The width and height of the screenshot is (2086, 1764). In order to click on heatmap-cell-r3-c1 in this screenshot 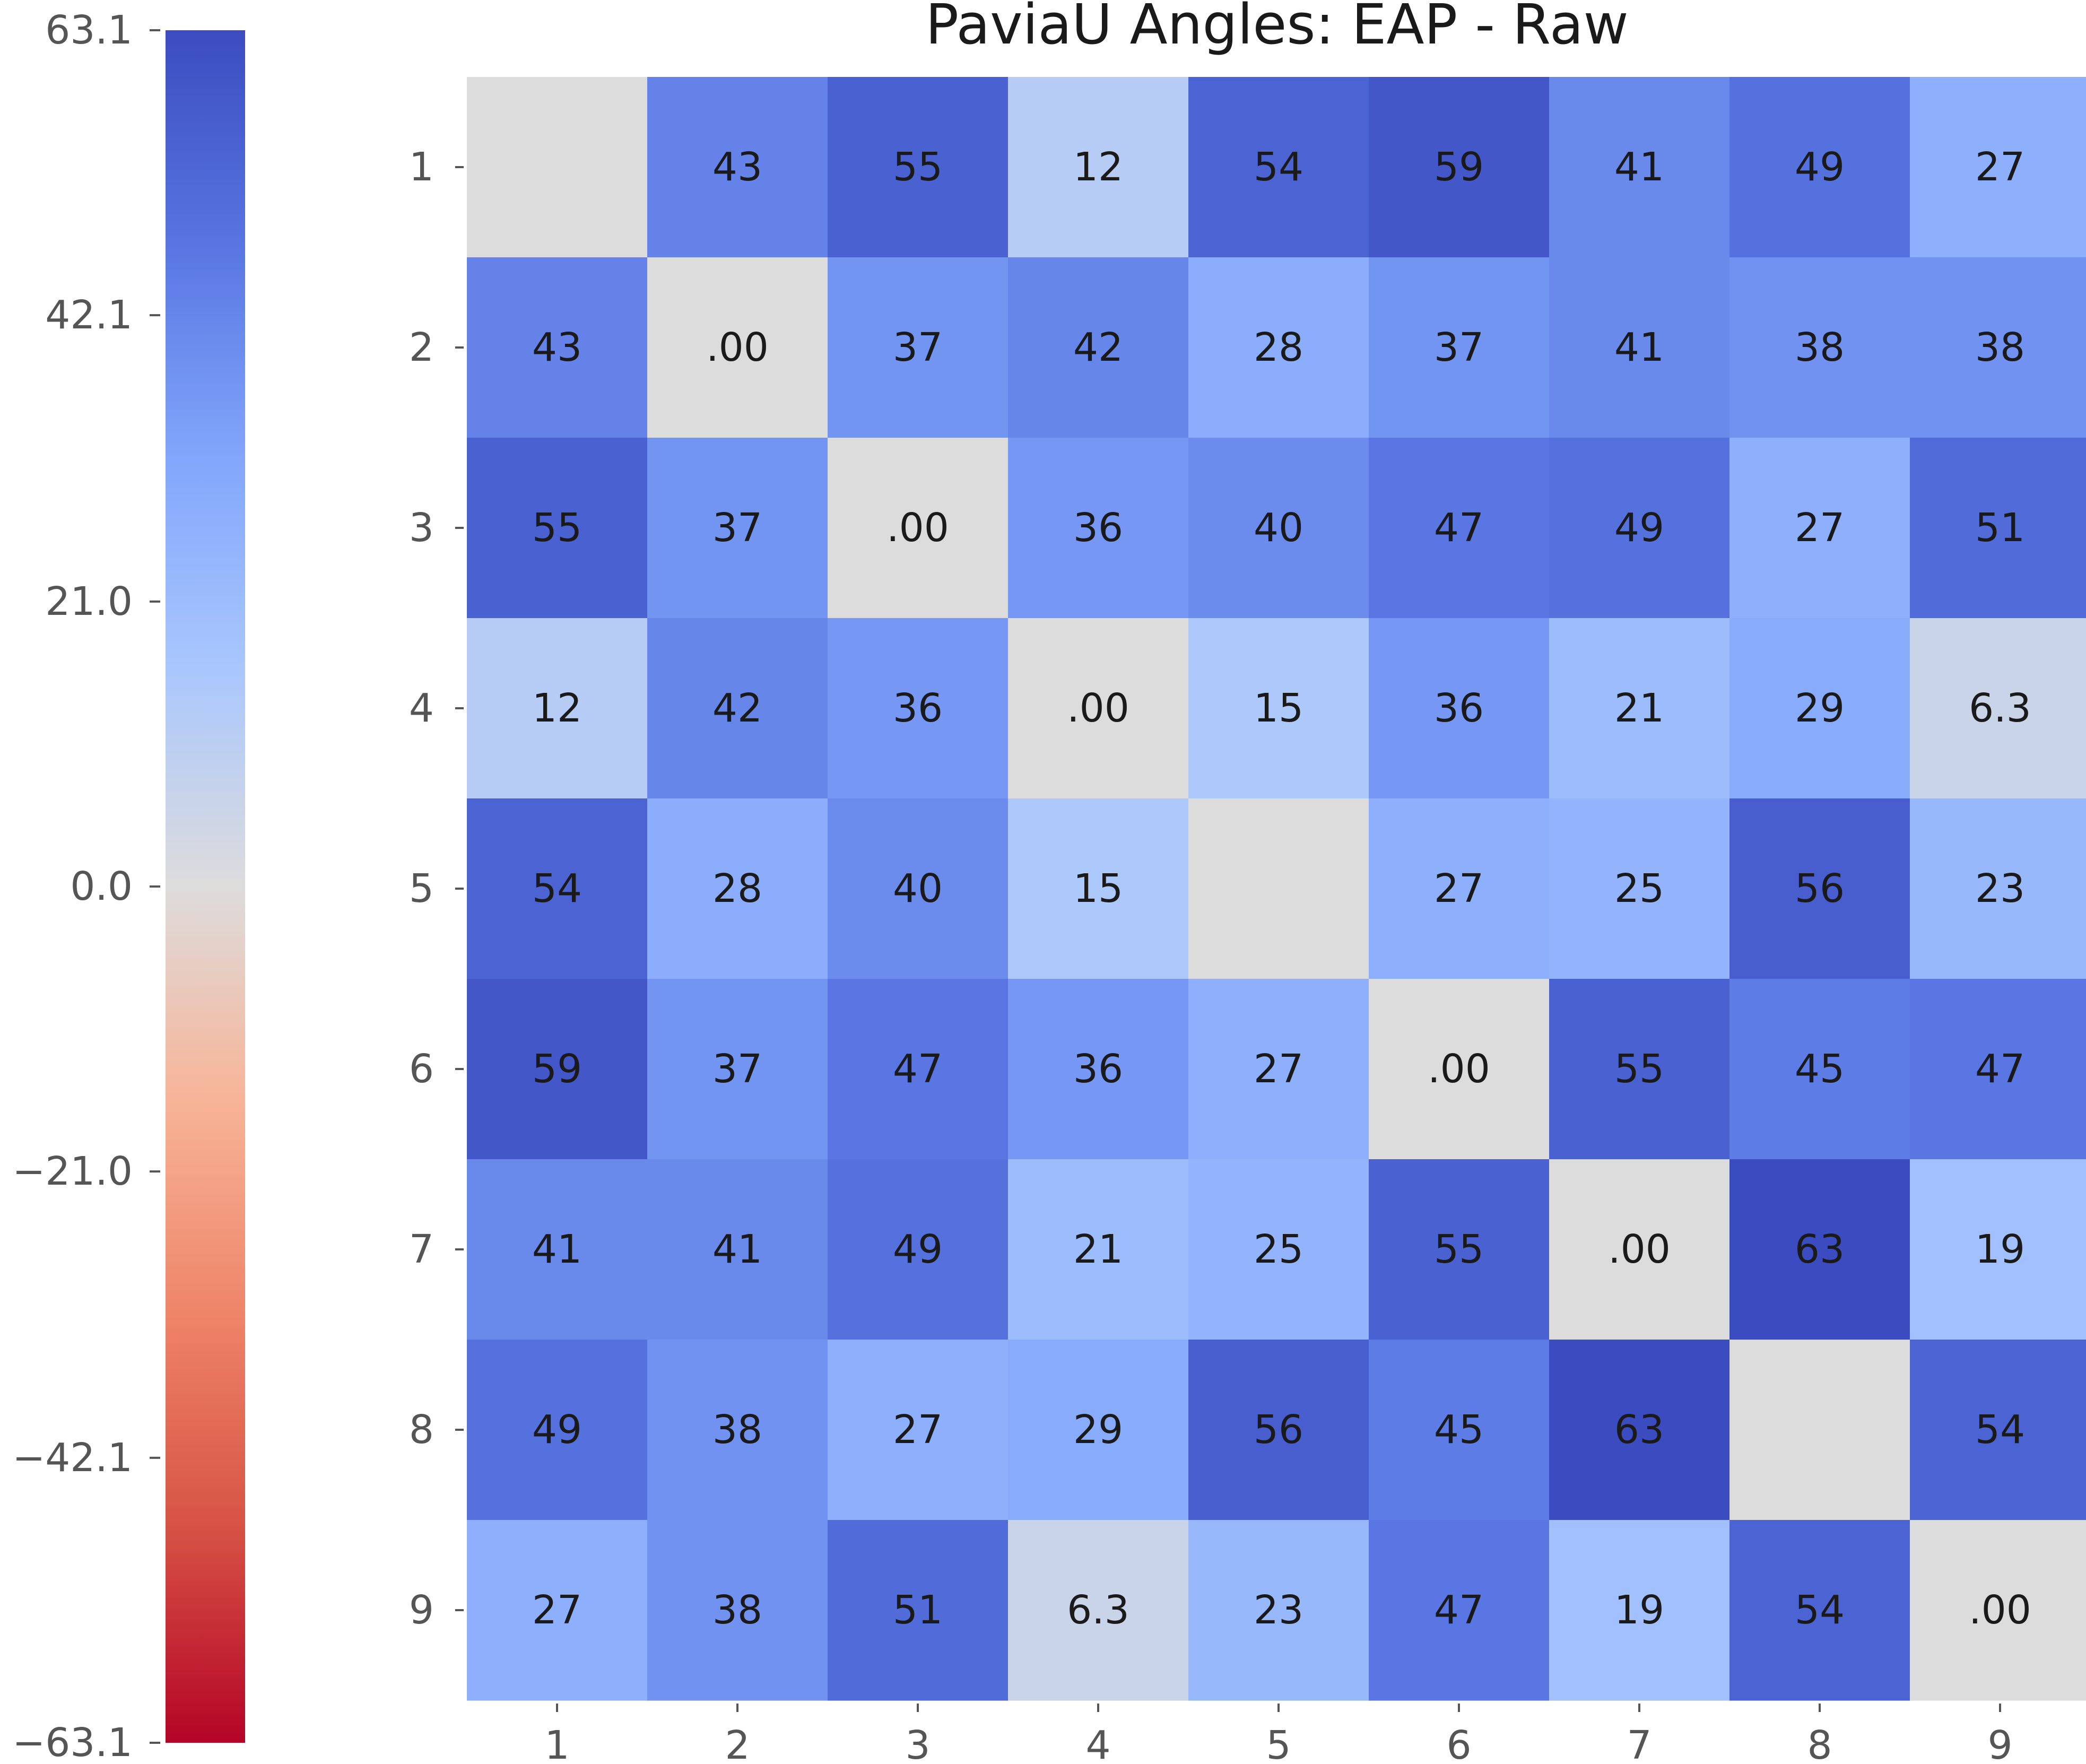, I will do `click(557, 528)`.